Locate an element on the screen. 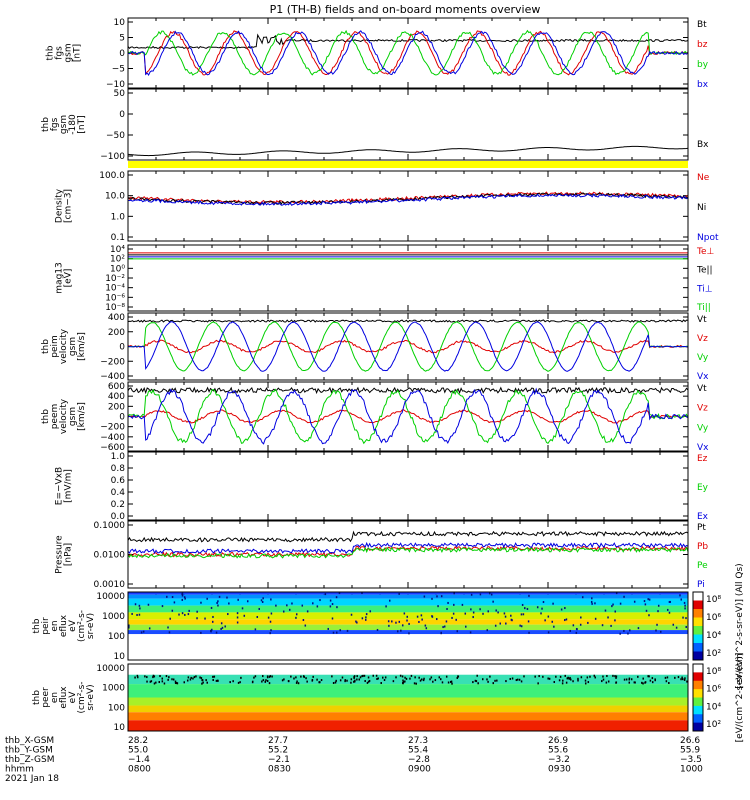 This screenshot has width=750, height=800. orbit-value: 27.3 is located at coordinates (418, 741).